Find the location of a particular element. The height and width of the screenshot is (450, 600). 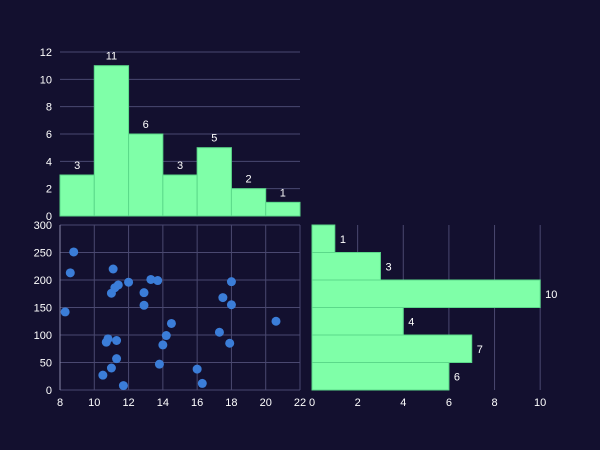

top-histogram-y-tick-label: 8 is located at coordinates (49, 108).